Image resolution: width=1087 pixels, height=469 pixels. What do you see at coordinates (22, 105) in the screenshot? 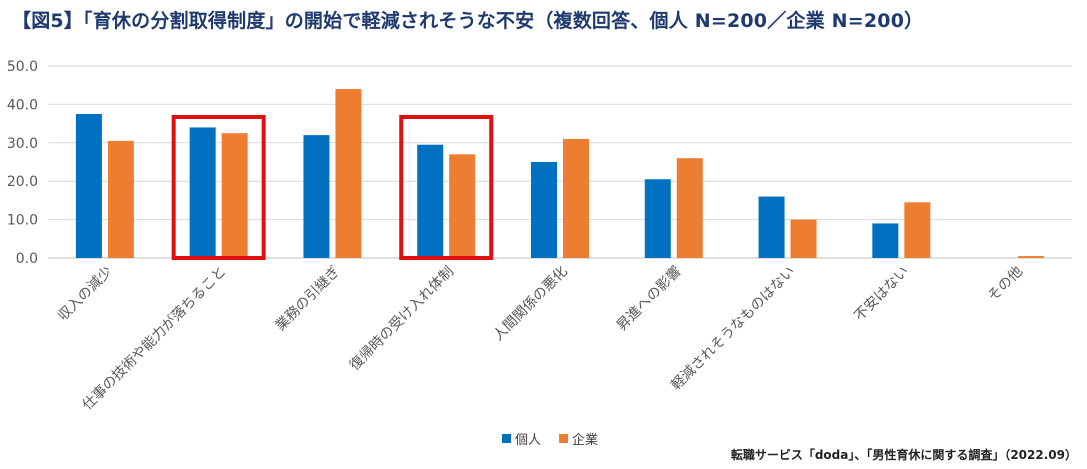
I see `y-tick-label: 40.0` at bounding box center [22, 105].